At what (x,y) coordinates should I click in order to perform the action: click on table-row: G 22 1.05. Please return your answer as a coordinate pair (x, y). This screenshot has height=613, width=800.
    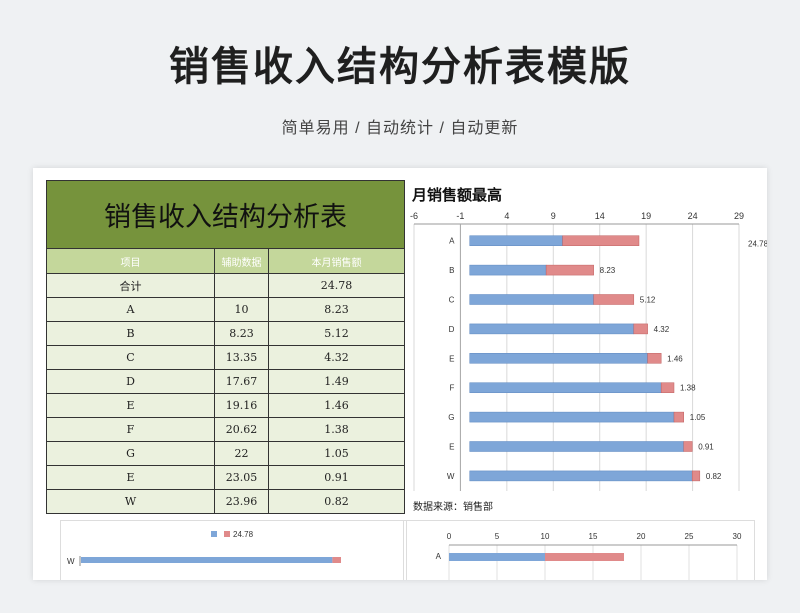
    Looking at the image, I should click on (225, 453).